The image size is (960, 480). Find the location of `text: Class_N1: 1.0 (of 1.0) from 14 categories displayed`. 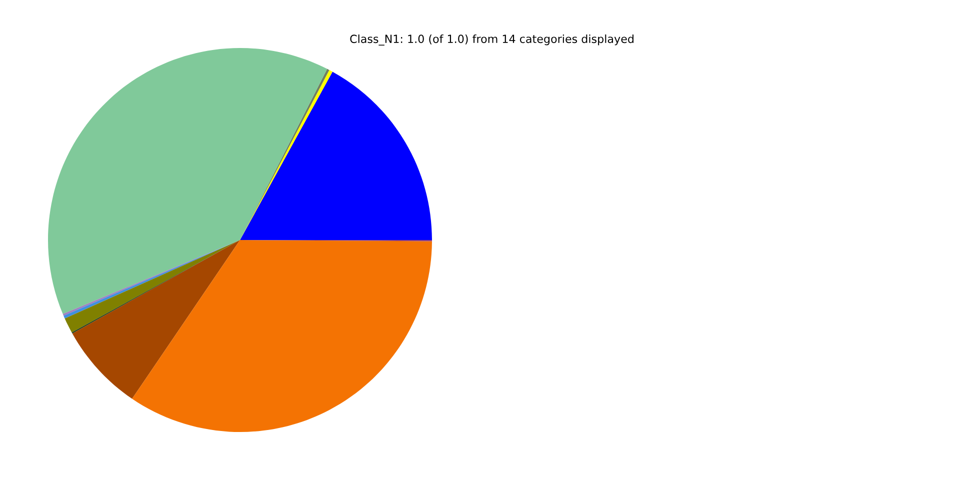

text: Class_N1: 1.0 (of 1.0) from 14 categories displayed is located at coordinates (492, 40).